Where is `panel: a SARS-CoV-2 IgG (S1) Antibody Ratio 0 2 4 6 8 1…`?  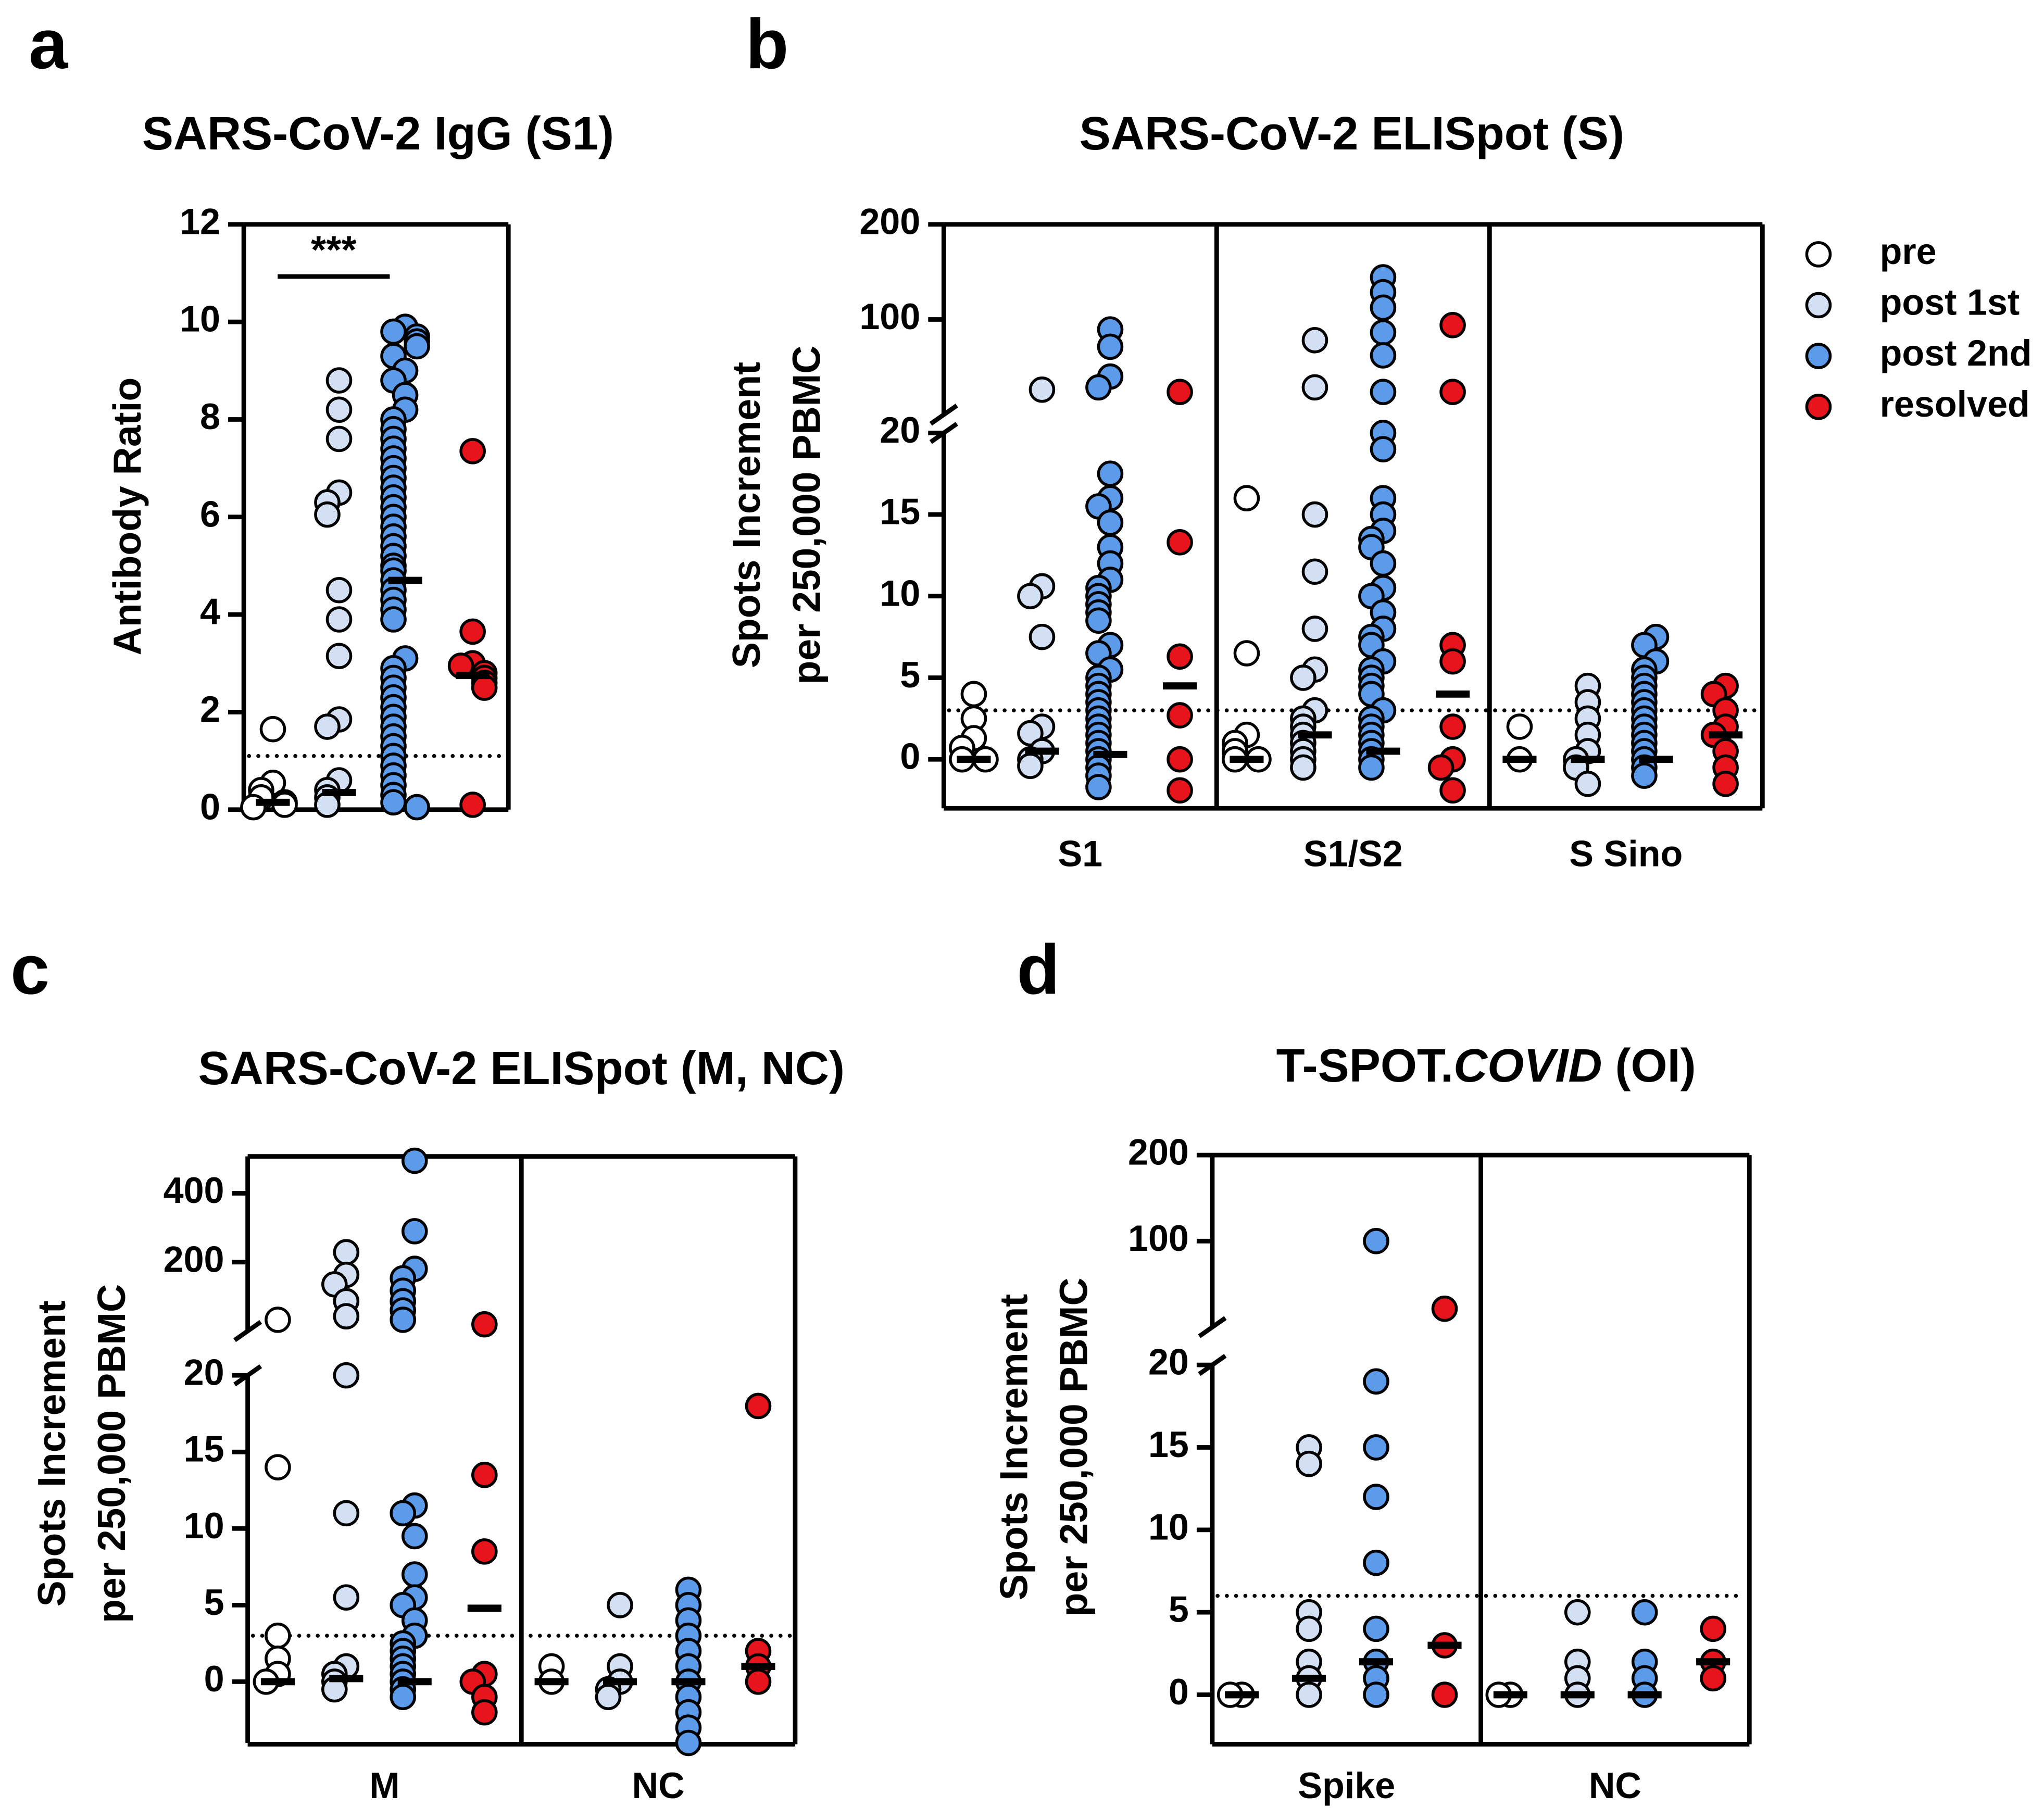 panel: a SARS-CoV-2 IgG (S1) Antibody Ratio 0 2 4 6 8 1… is located at coordinates (321, 416).